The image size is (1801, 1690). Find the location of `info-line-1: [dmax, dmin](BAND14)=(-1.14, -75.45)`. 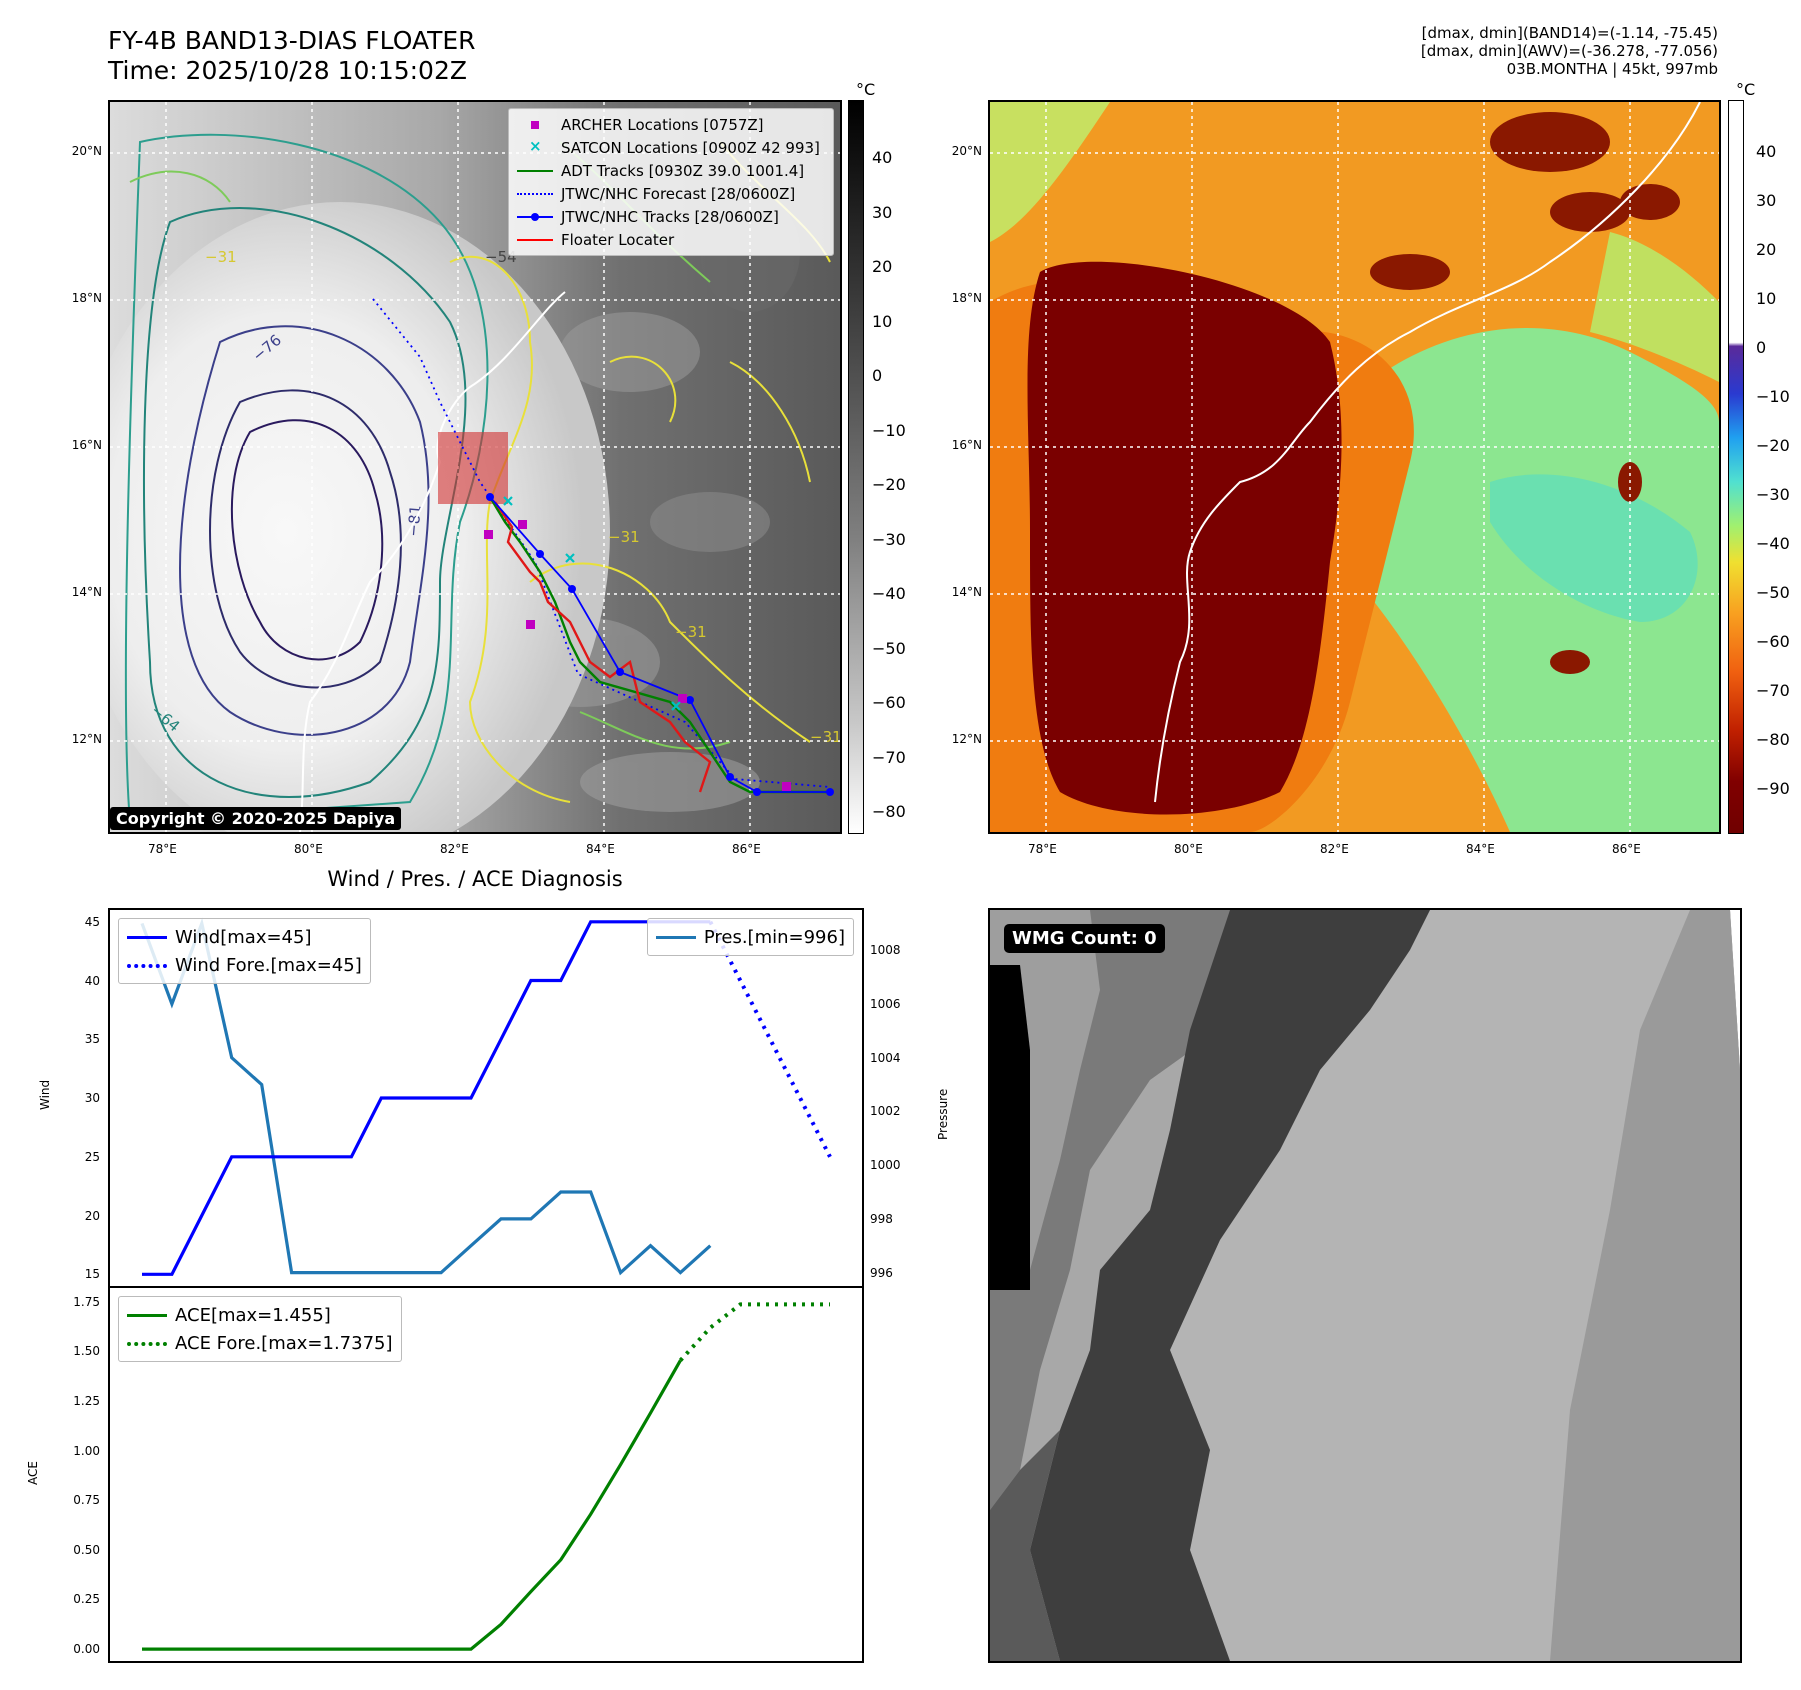

info-line-1: [dmax, dmin](BAND14)=(-1.14, -75.45) is located at coordinates (1569, 33).